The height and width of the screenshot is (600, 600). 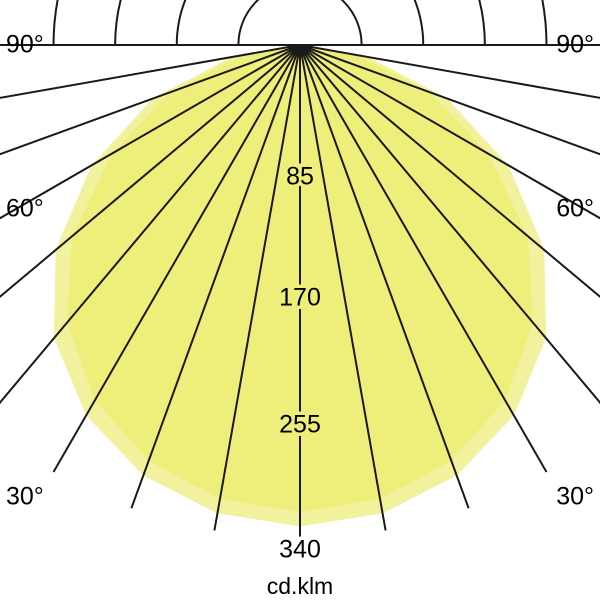 I want to click on polar-grid-rings, so click(x=300, y=23).